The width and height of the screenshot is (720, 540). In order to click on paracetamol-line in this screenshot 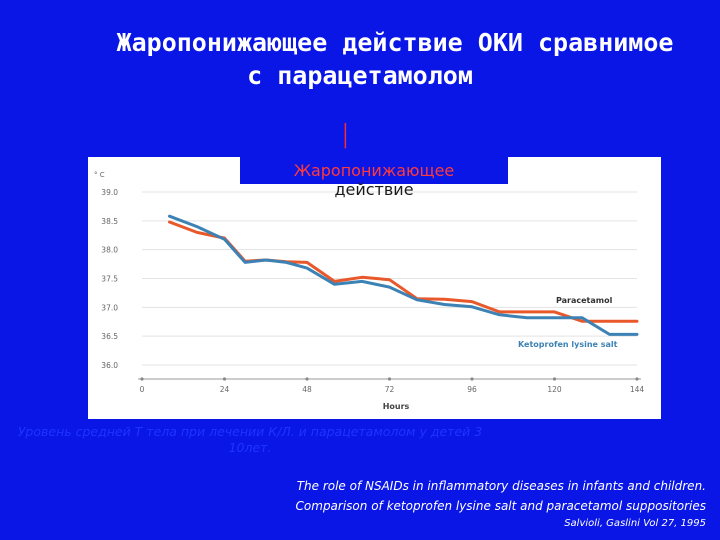, I will do `click(403, 271)`.